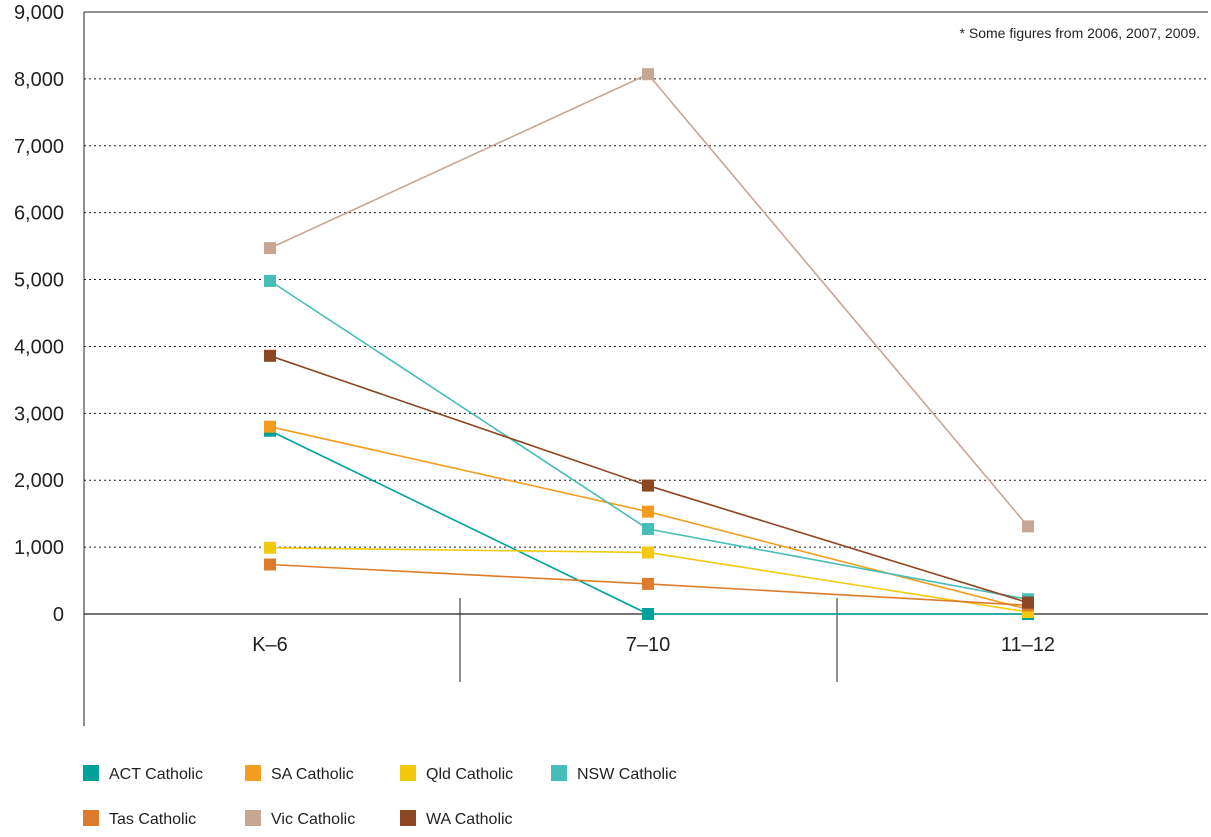 The height and width of the screenshot is (837, 1211). I want to click on y-tick-label: 2,000, so click(39, 481).